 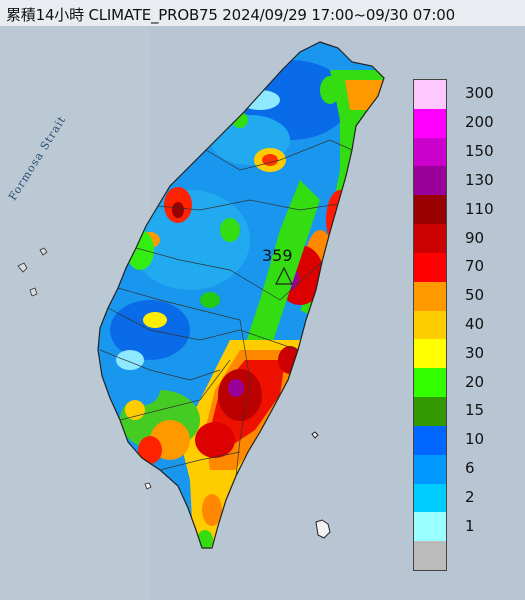 I want to click on legend-label: 20, so click(x=475, y=381).